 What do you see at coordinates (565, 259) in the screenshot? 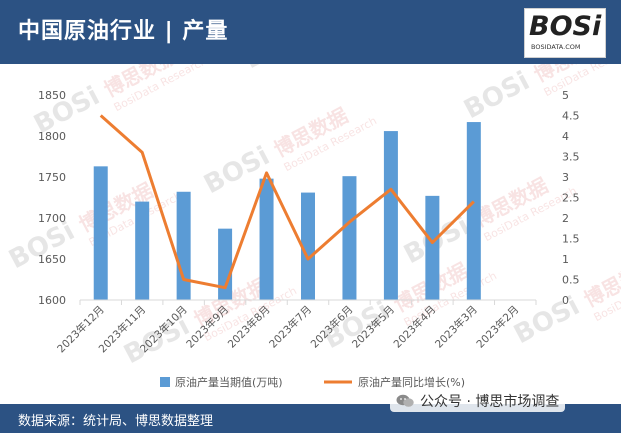
I see `right-tick-label: 1` at bounding box center [565, 259].